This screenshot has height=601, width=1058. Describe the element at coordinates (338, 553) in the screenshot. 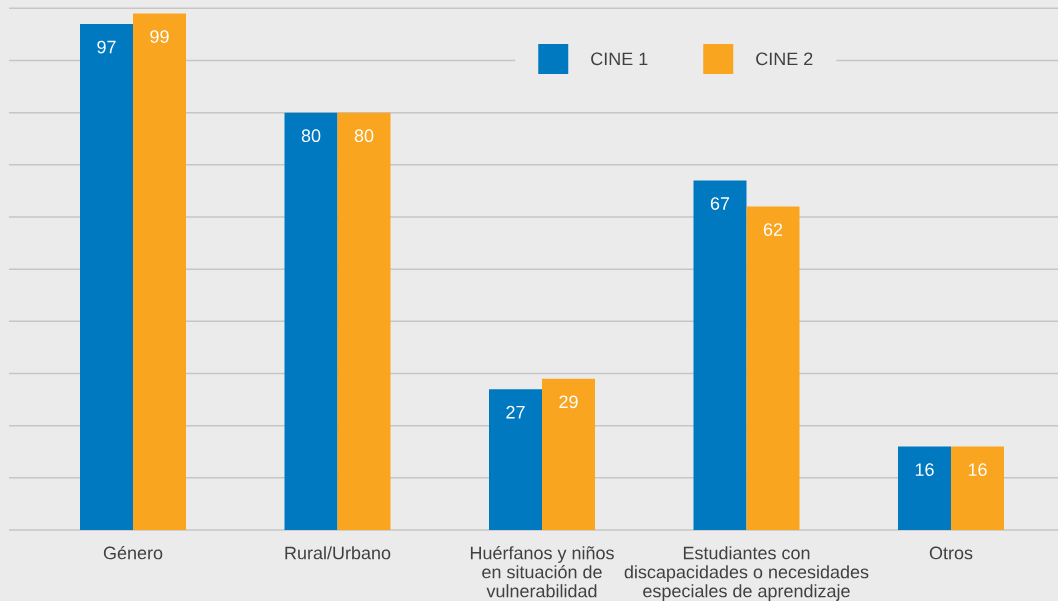

I see `x-tick-label: Rural/Urbano` at that location.